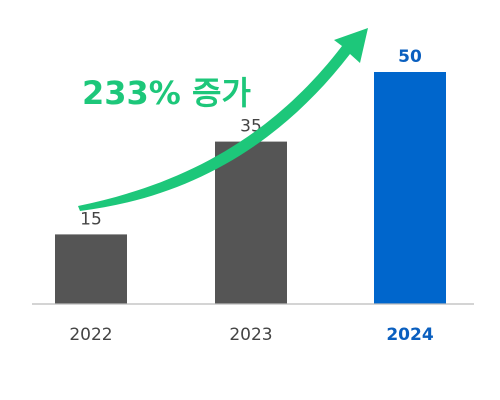 Image resolution: width=500 pixels, height=400 pixels. I want to click on bar-2022, so click(91, 269).